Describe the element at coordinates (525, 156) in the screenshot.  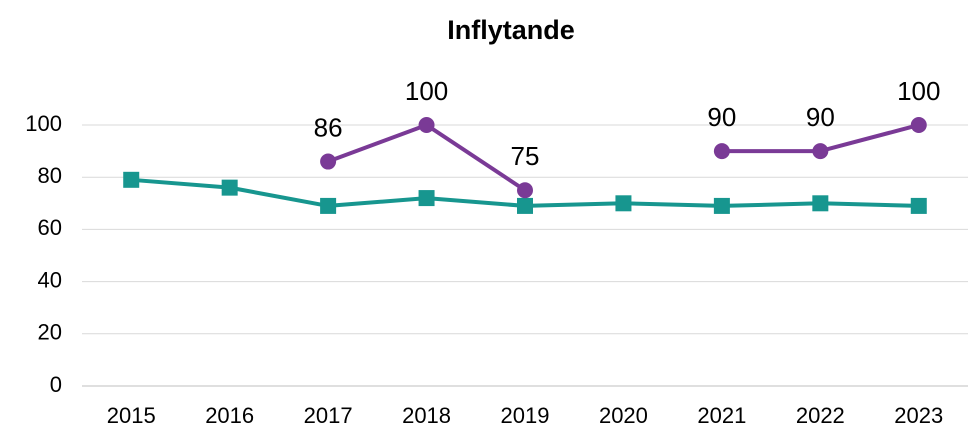
I see `data-label: 75` at that location.